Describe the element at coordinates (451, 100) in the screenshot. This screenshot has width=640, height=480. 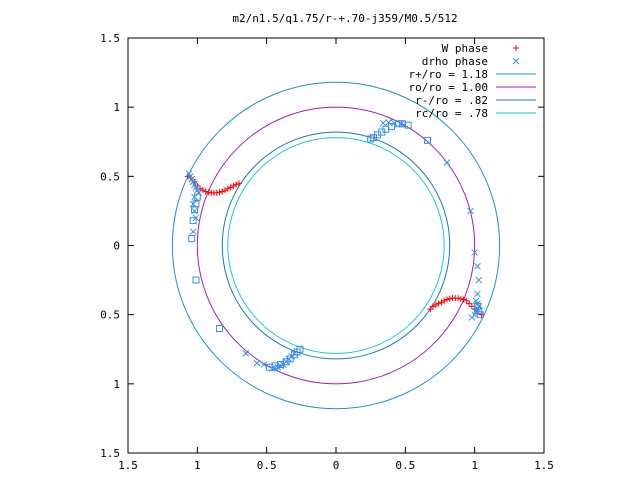
I see `legend-label: r-/ro = .82` at that location.